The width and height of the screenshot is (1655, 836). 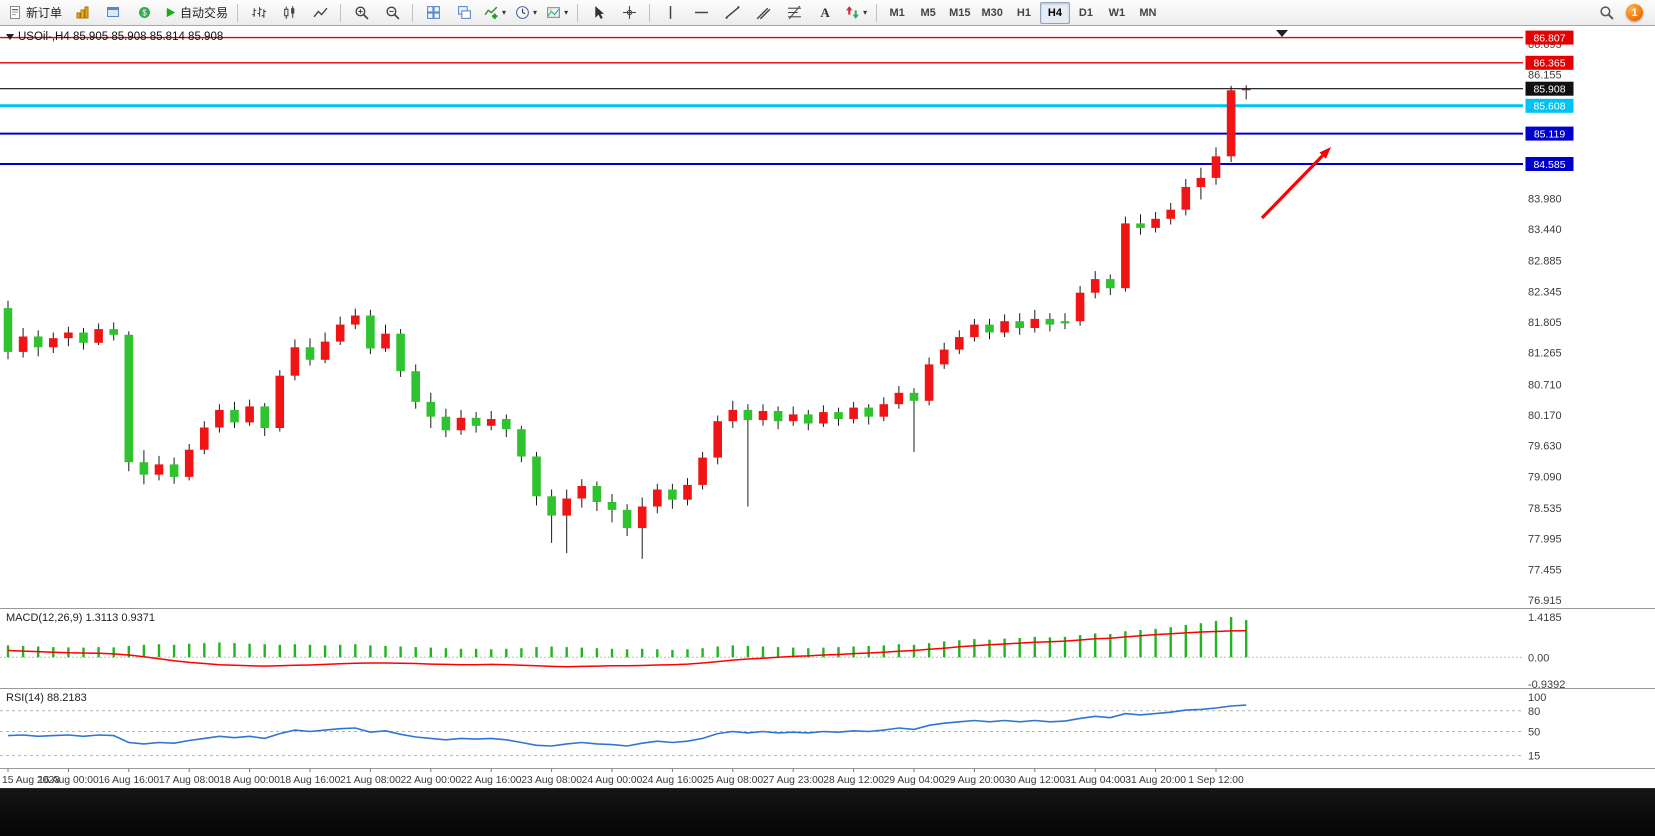 I want to click on price-tick: 80.710, so click(x=1545, y=385).